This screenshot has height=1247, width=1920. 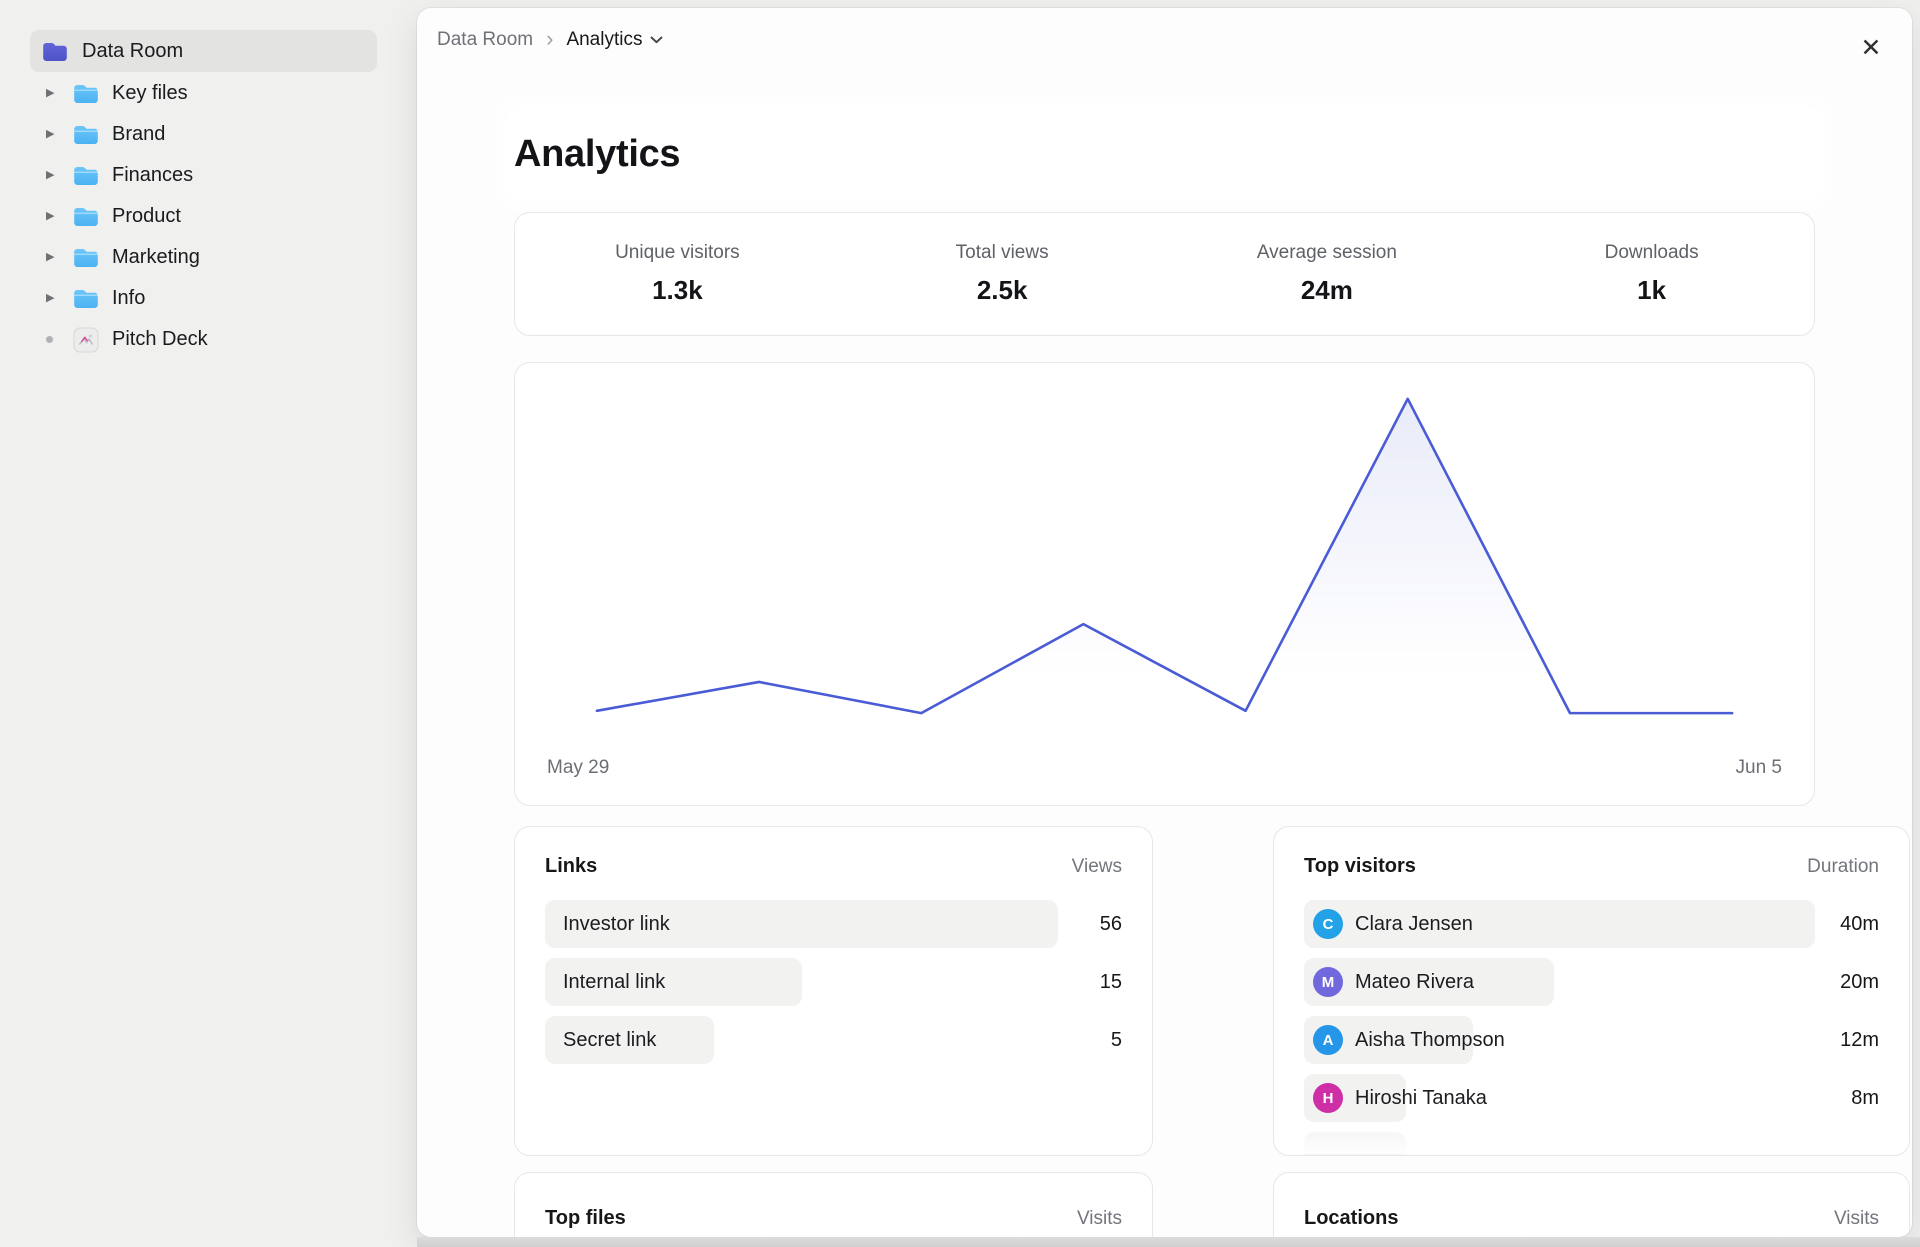 I want to click on links-title: Links, so click(x=571, y=866).